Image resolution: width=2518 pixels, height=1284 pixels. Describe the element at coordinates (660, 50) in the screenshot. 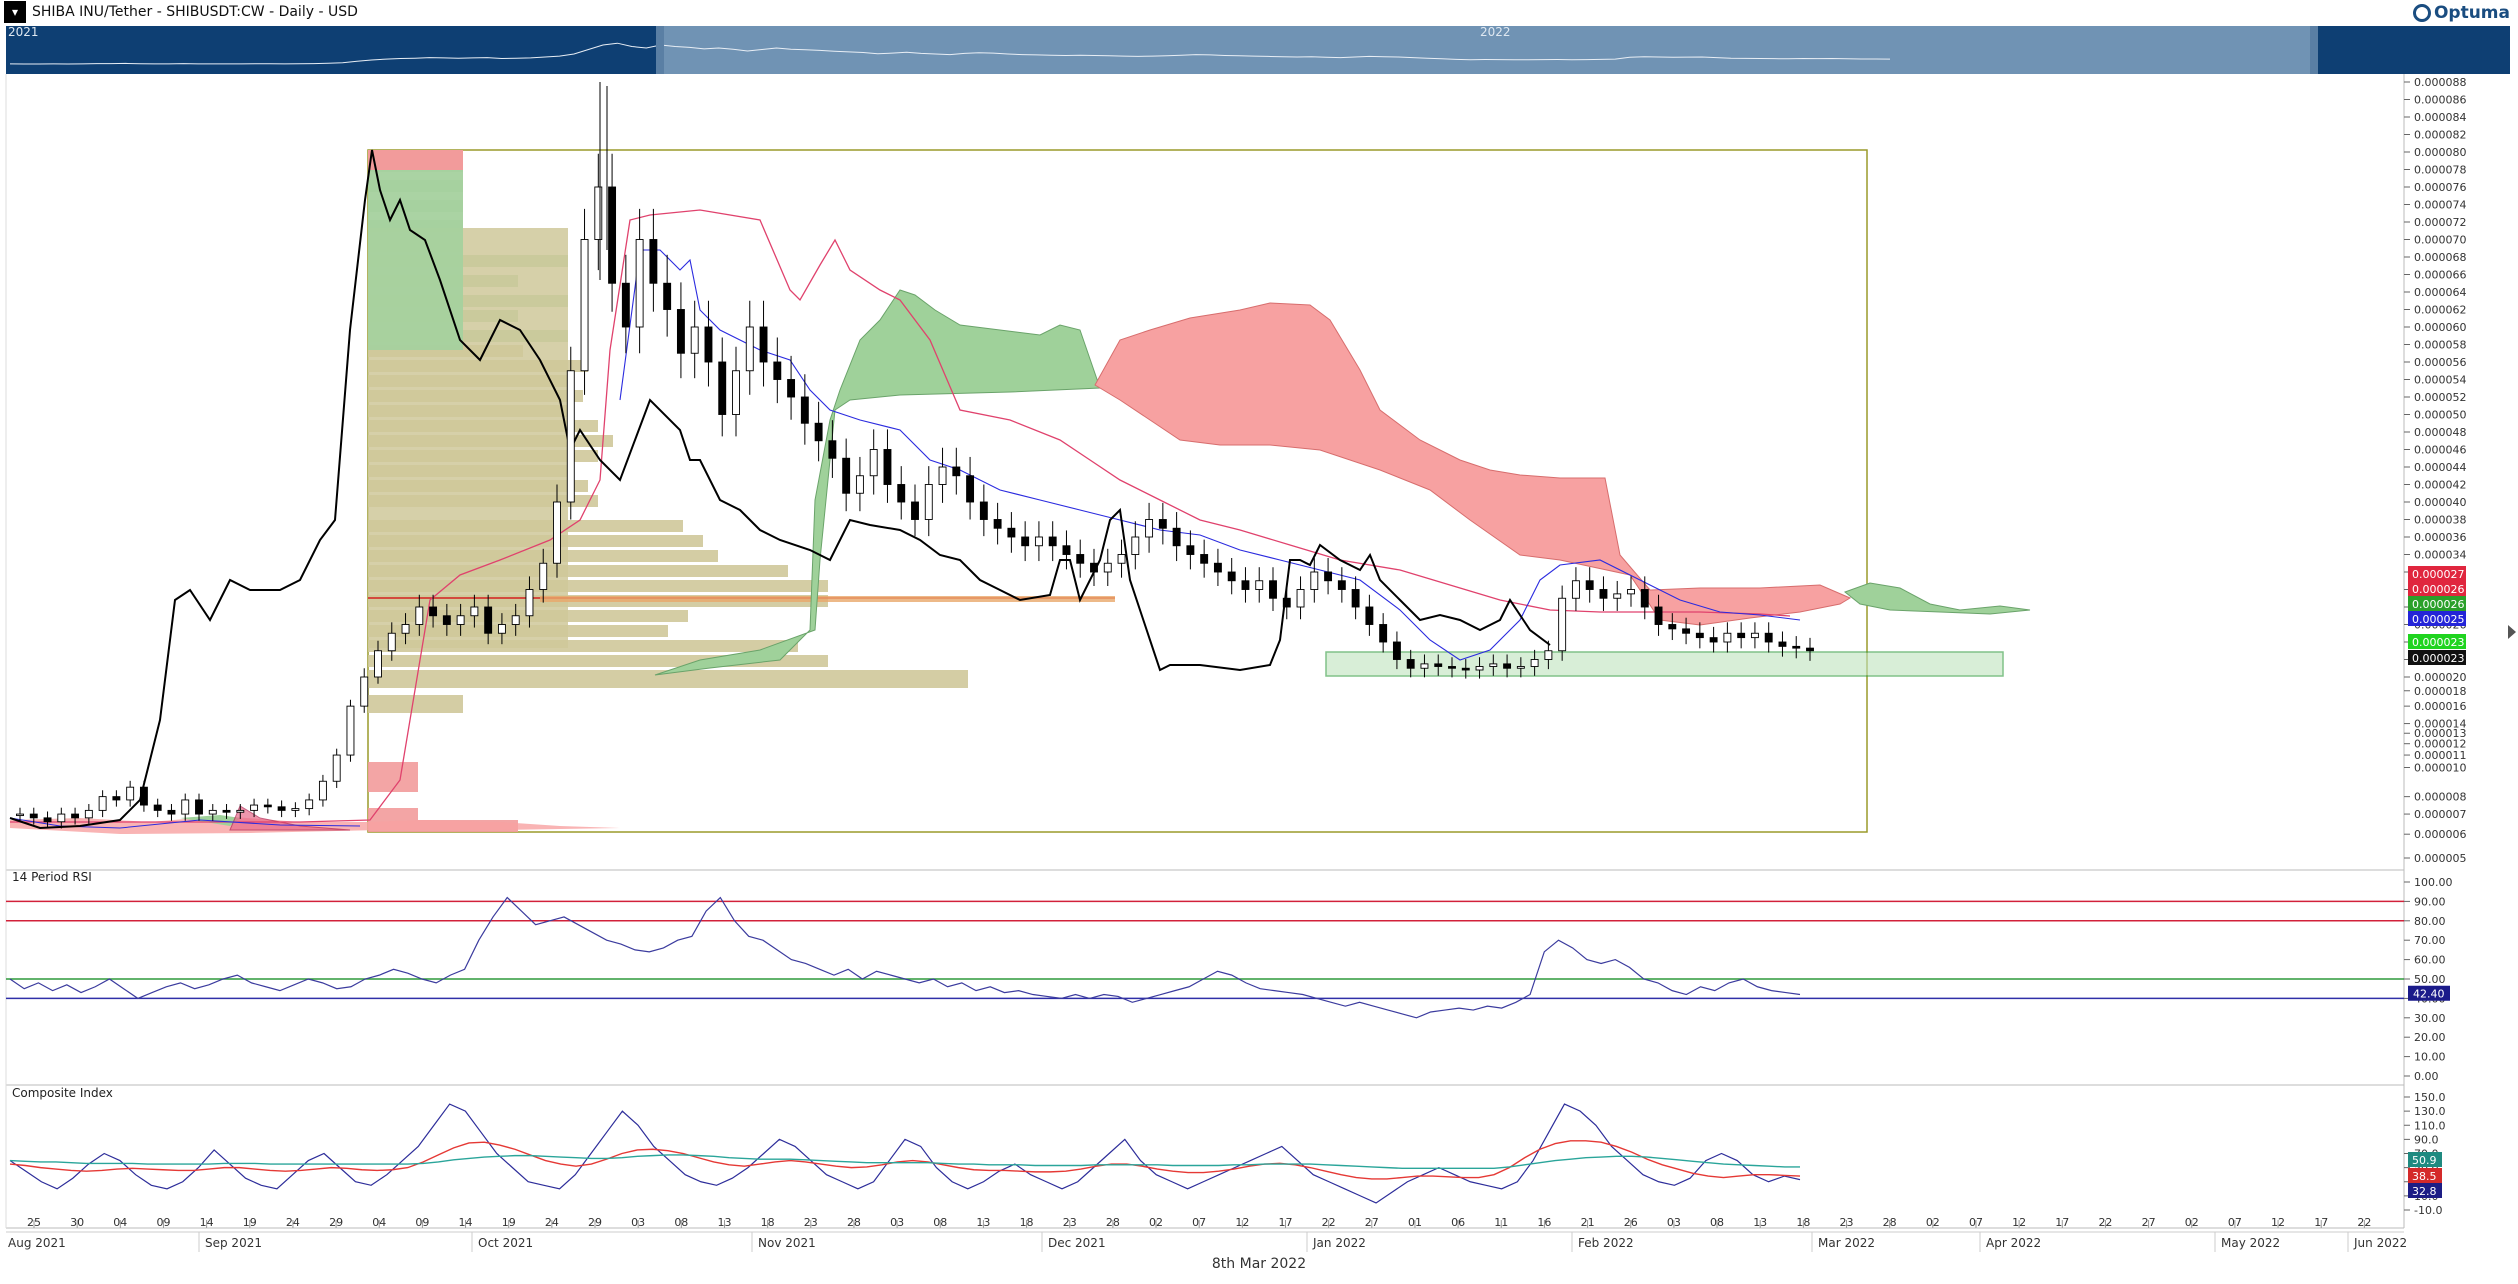

I see `navigator-left-handle` at that location.